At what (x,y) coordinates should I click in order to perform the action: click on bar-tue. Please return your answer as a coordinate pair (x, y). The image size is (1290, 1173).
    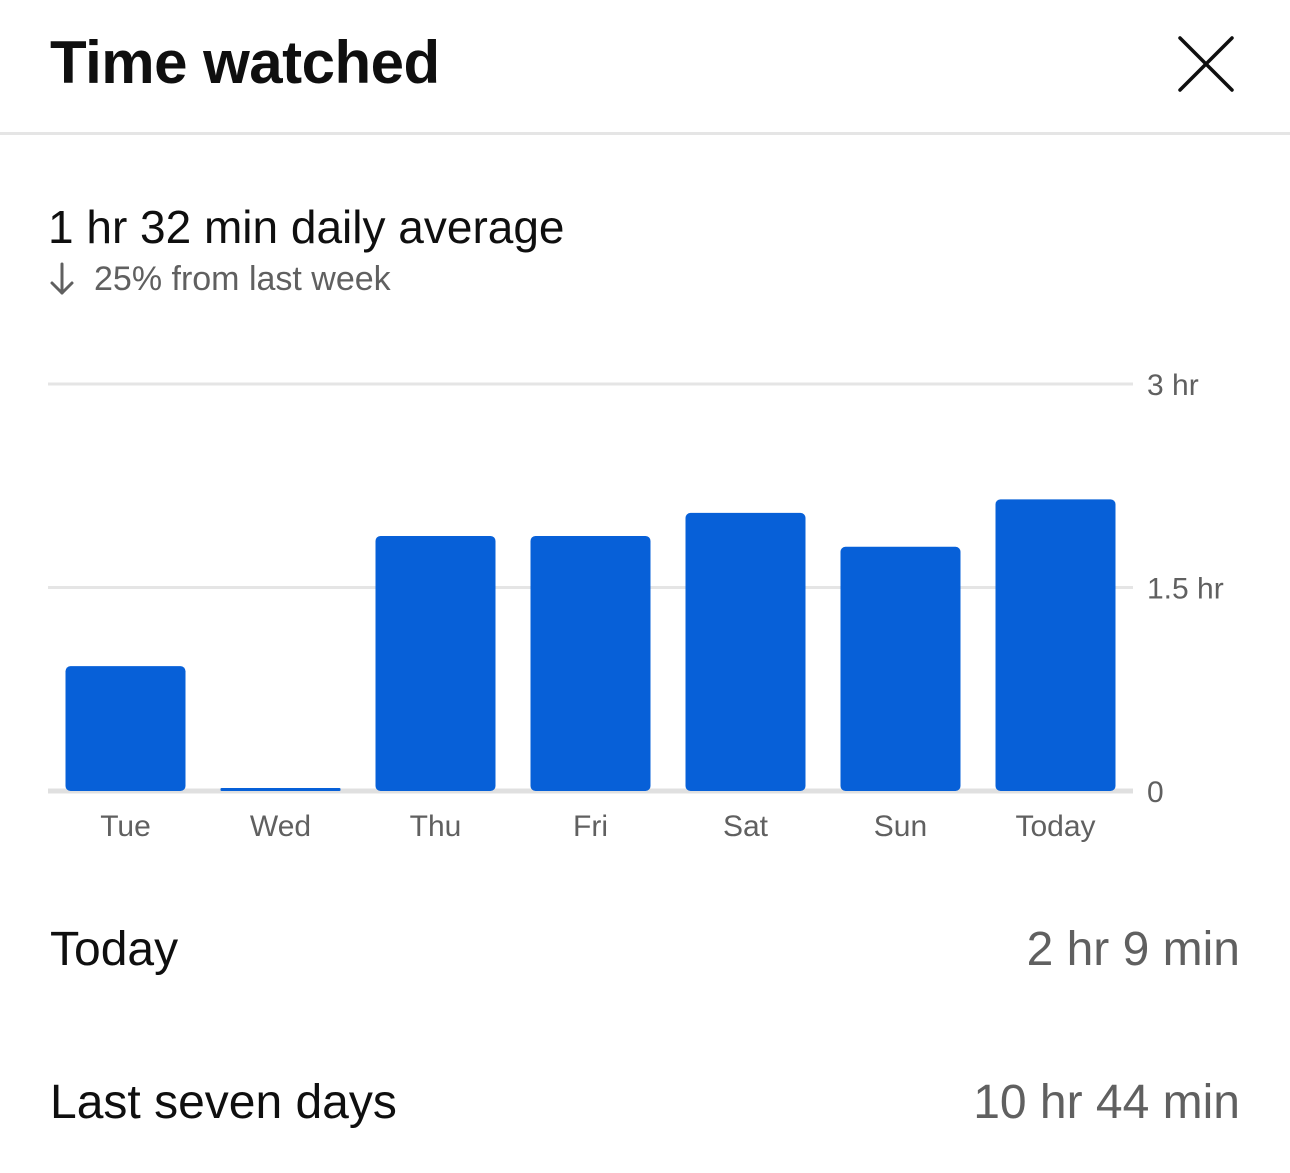
    Looking at the image, I should click on (125, 728).